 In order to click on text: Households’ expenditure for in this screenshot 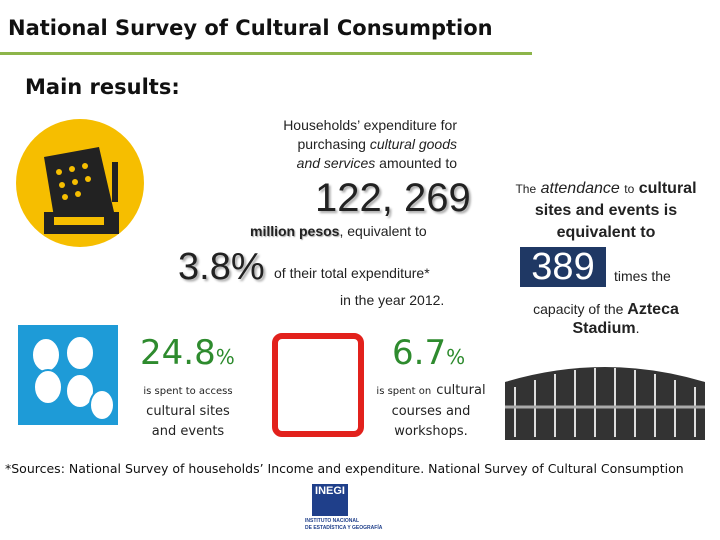, I will do `click(370, 125)`.